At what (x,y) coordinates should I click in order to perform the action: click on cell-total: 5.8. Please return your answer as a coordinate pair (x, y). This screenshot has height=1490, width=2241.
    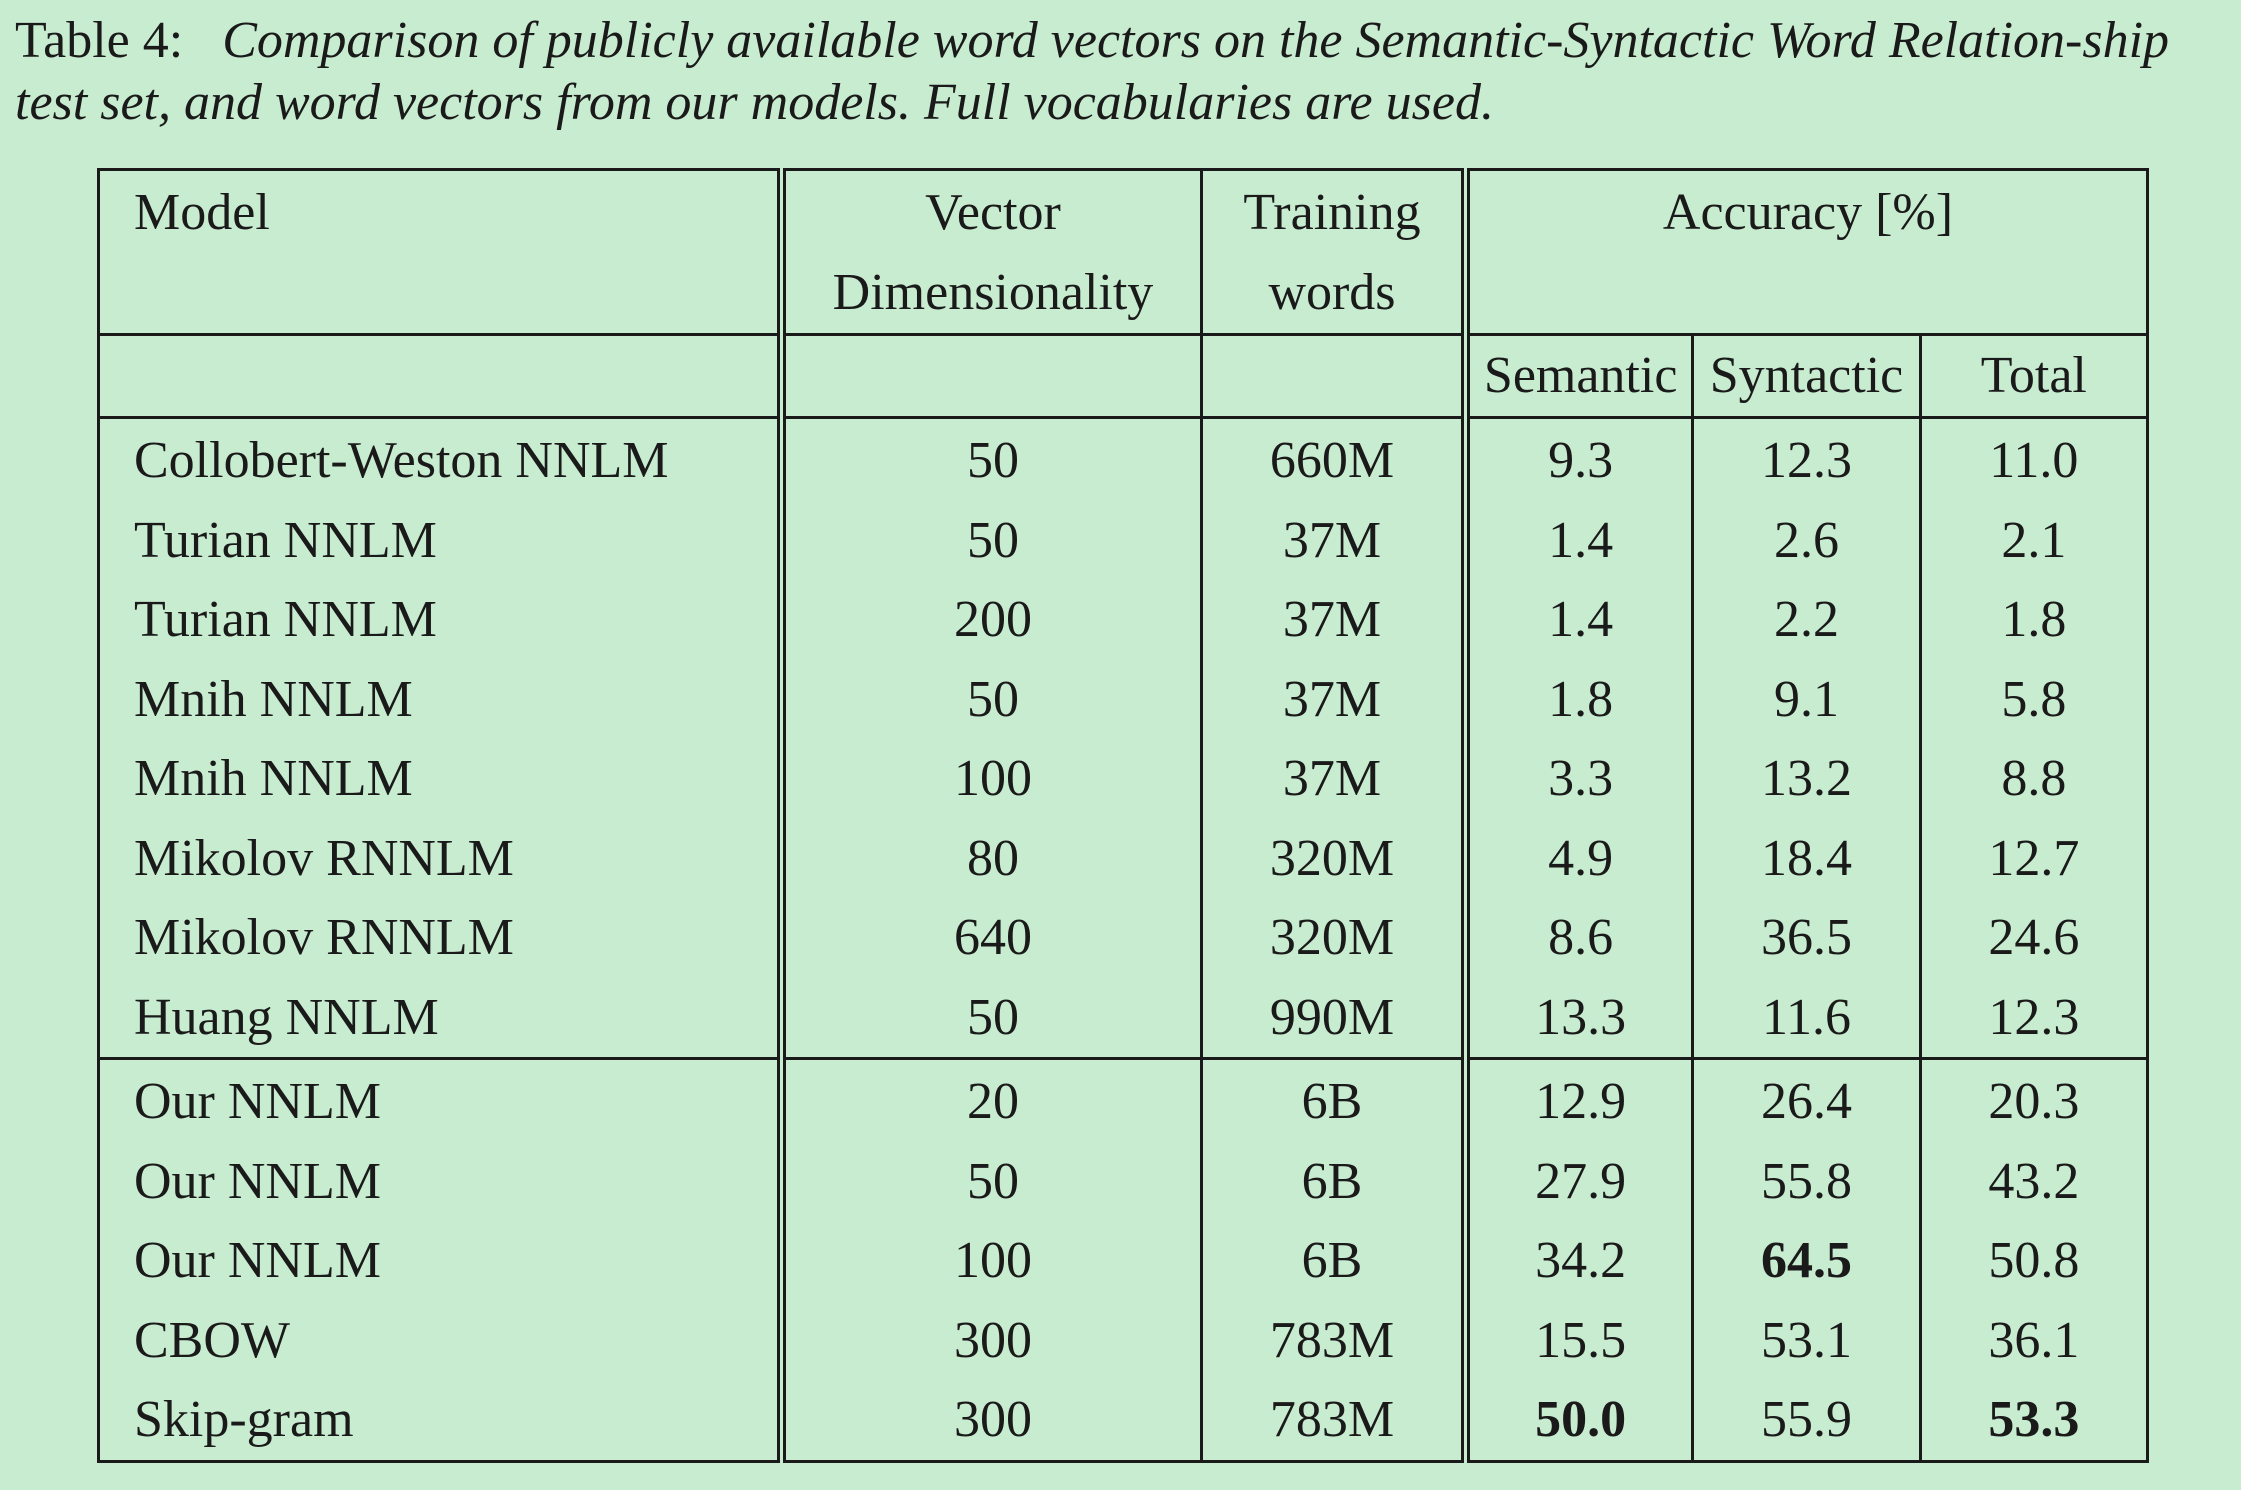
    Looking at the image, I should click on (2035, 699).